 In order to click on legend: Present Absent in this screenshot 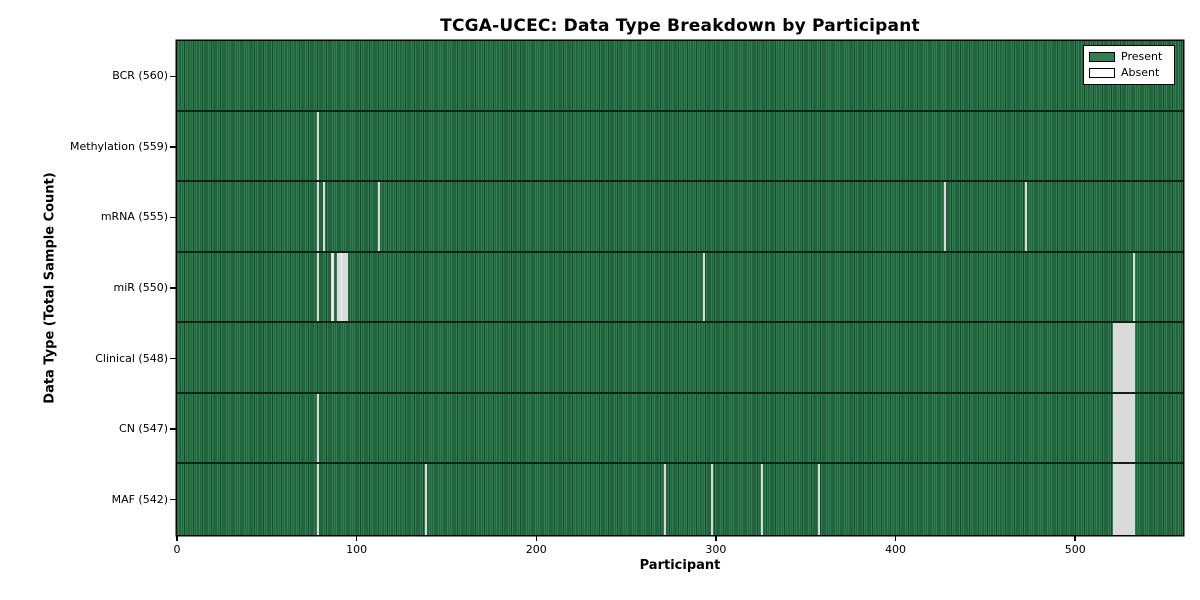, I will do `click(1129, 65)`.